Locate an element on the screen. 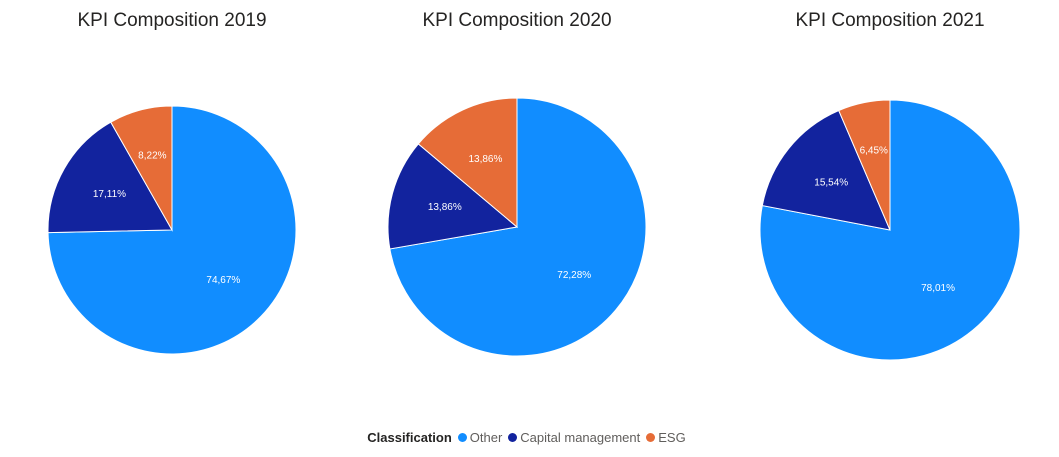 This screenshot has width=1059, height=457. data-label-capital-management: 17,11% is located at coordinates (109, 194).